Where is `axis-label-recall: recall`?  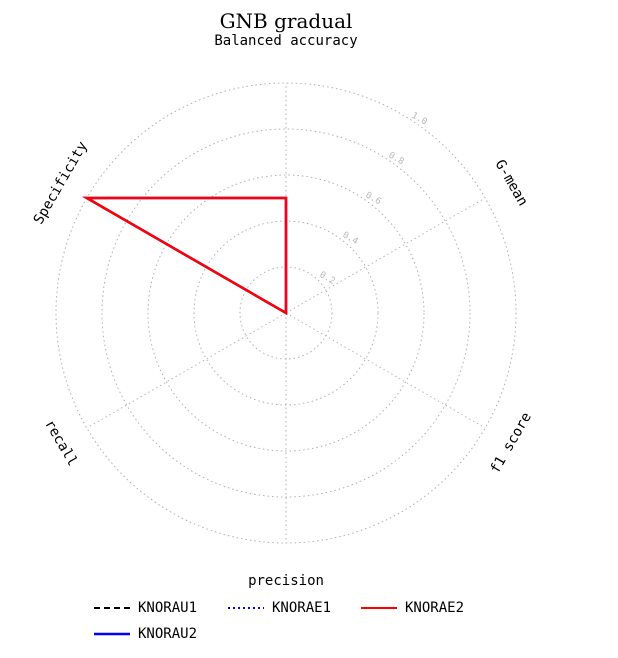
axis-label-recall: recall is located at coordinates (60, 443).